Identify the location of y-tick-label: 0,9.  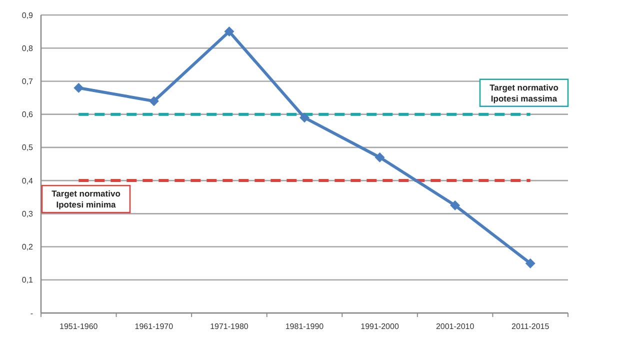
(28, 15).